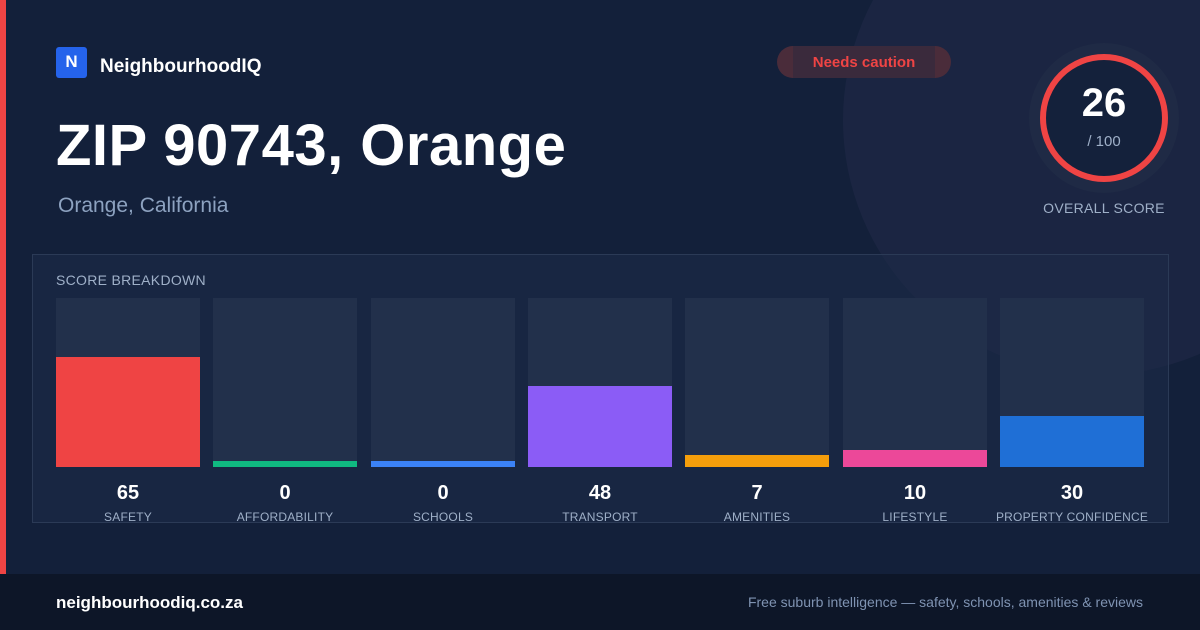 The width and height of the screenshot is (1200, 630). I want to click on bar-label: SAFETY, so click(128, 517).